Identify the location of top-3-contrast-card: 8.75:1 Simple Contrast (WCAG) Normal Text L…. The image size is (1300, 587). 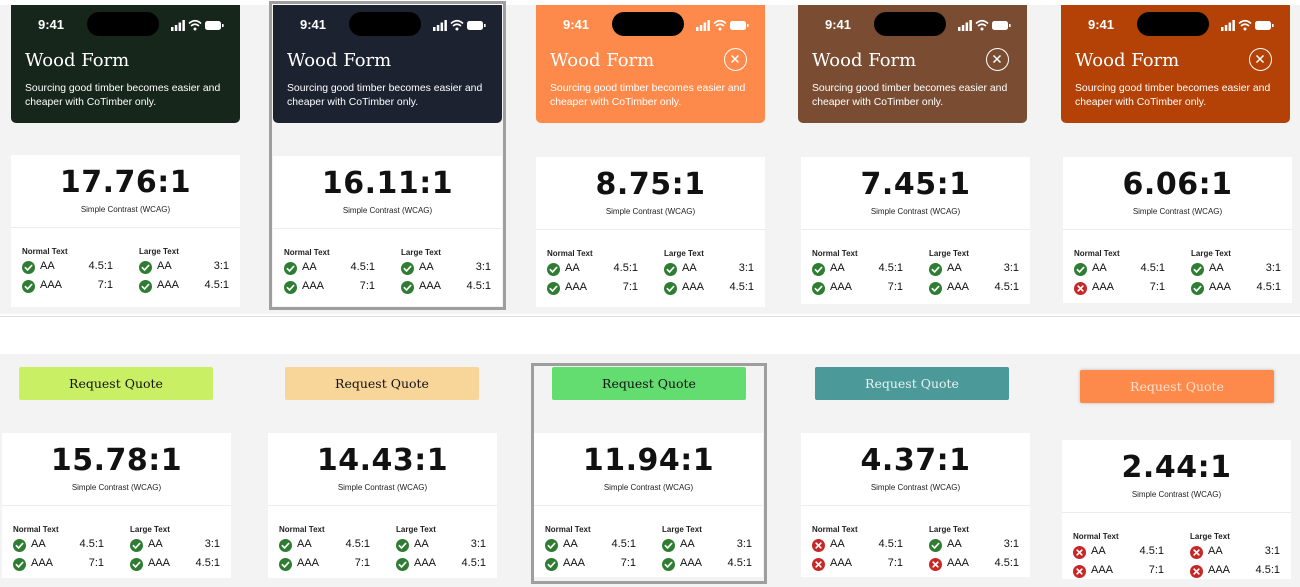
(650, 232).